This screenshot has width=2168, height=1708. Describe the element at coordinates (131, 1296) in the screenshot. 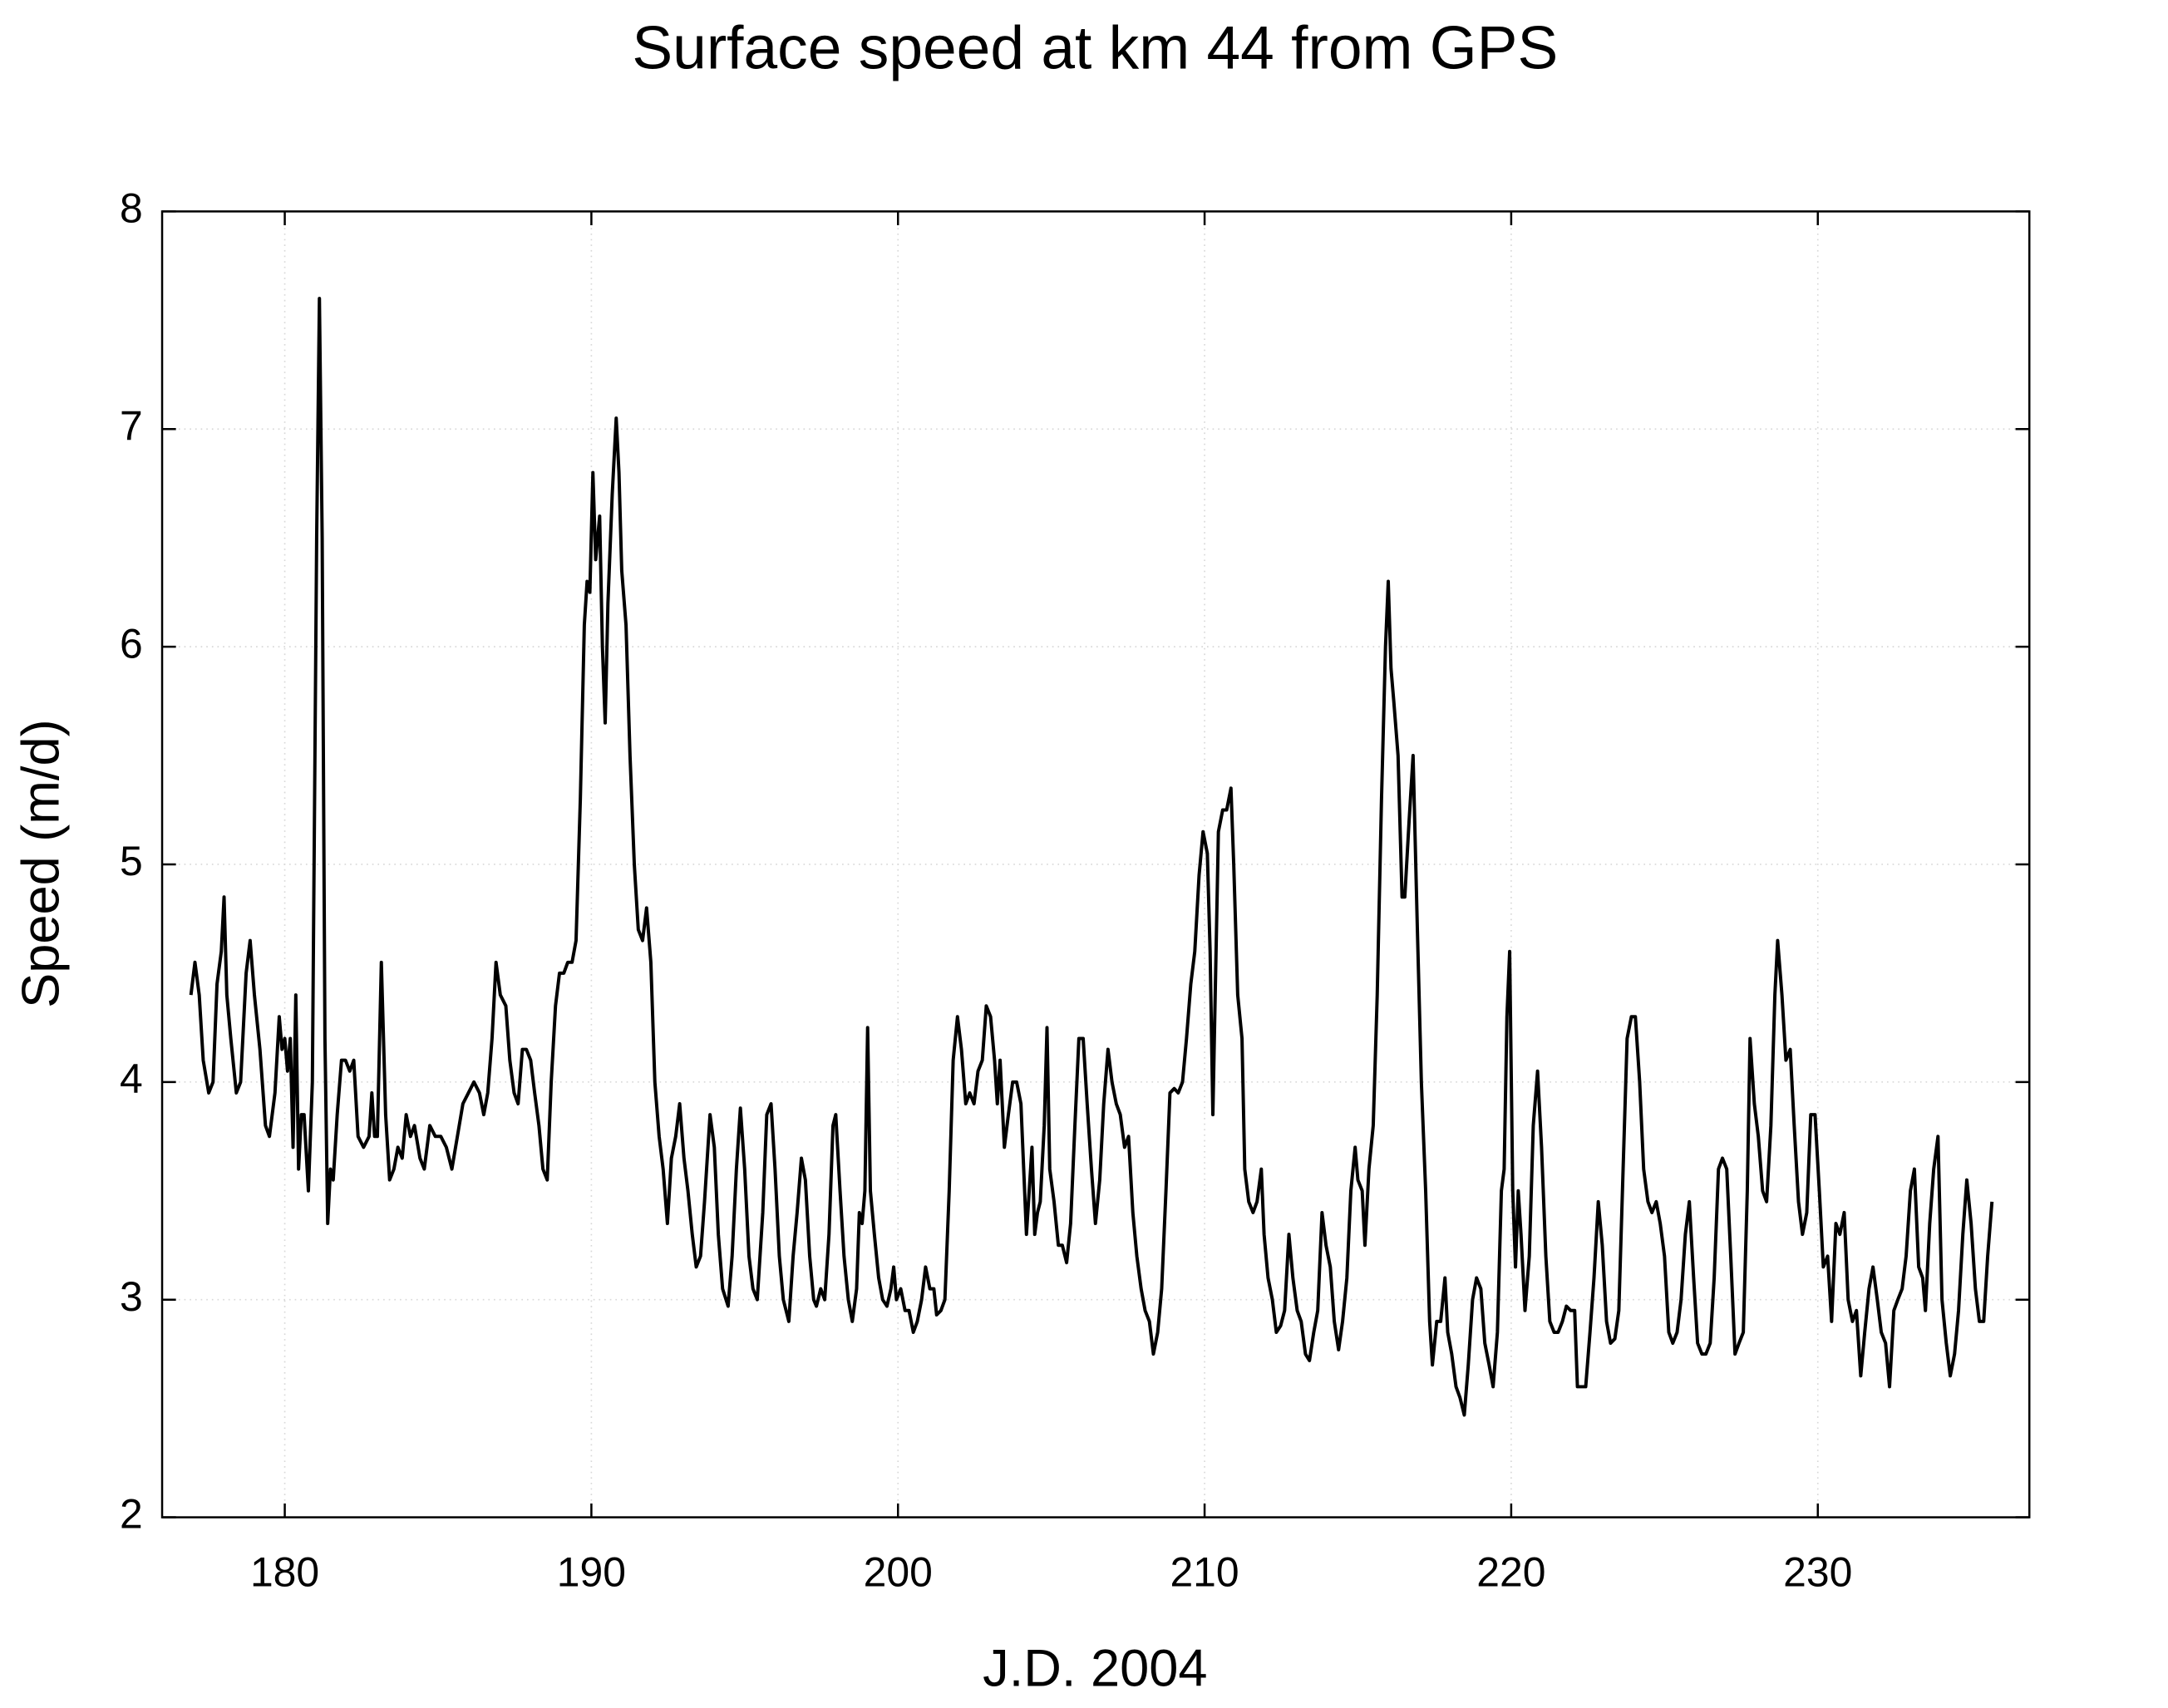

I see `y-tick-label: 3` at that location.